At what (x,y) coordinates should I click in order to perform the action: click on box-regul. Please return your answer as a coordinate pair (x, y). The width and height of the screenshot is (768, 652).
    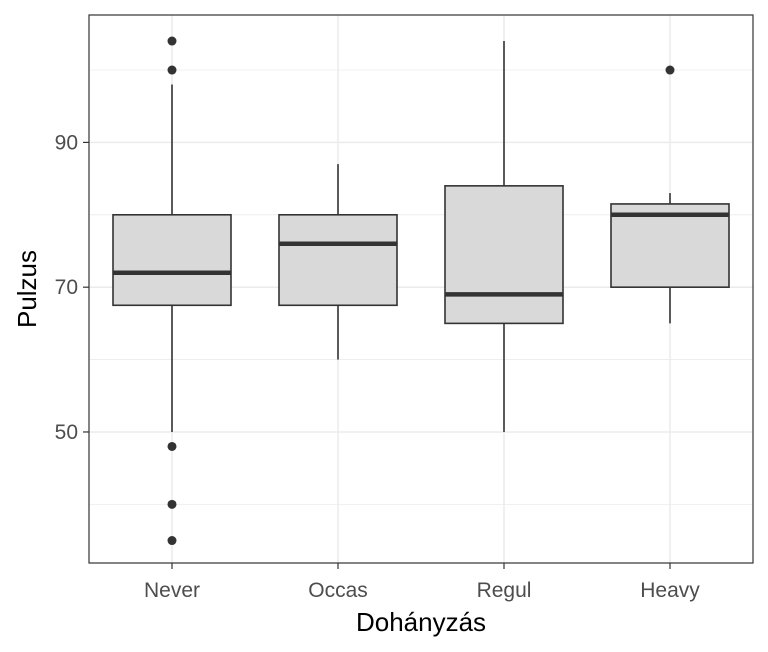
    Looking at the image, I should click on (504, 236).